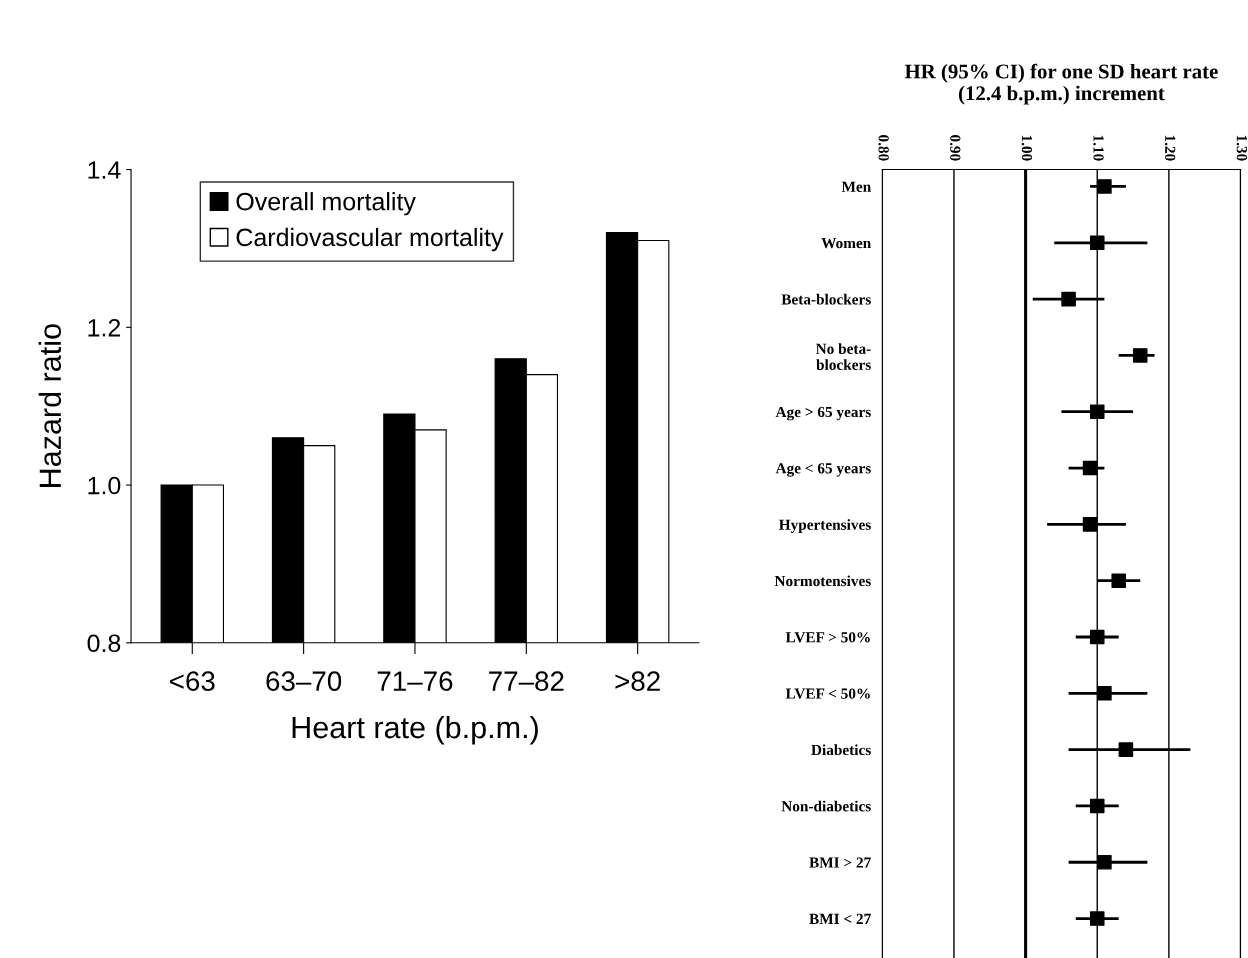  I want to click on y-axis-title: Hazard ratio, so click(50, 405).